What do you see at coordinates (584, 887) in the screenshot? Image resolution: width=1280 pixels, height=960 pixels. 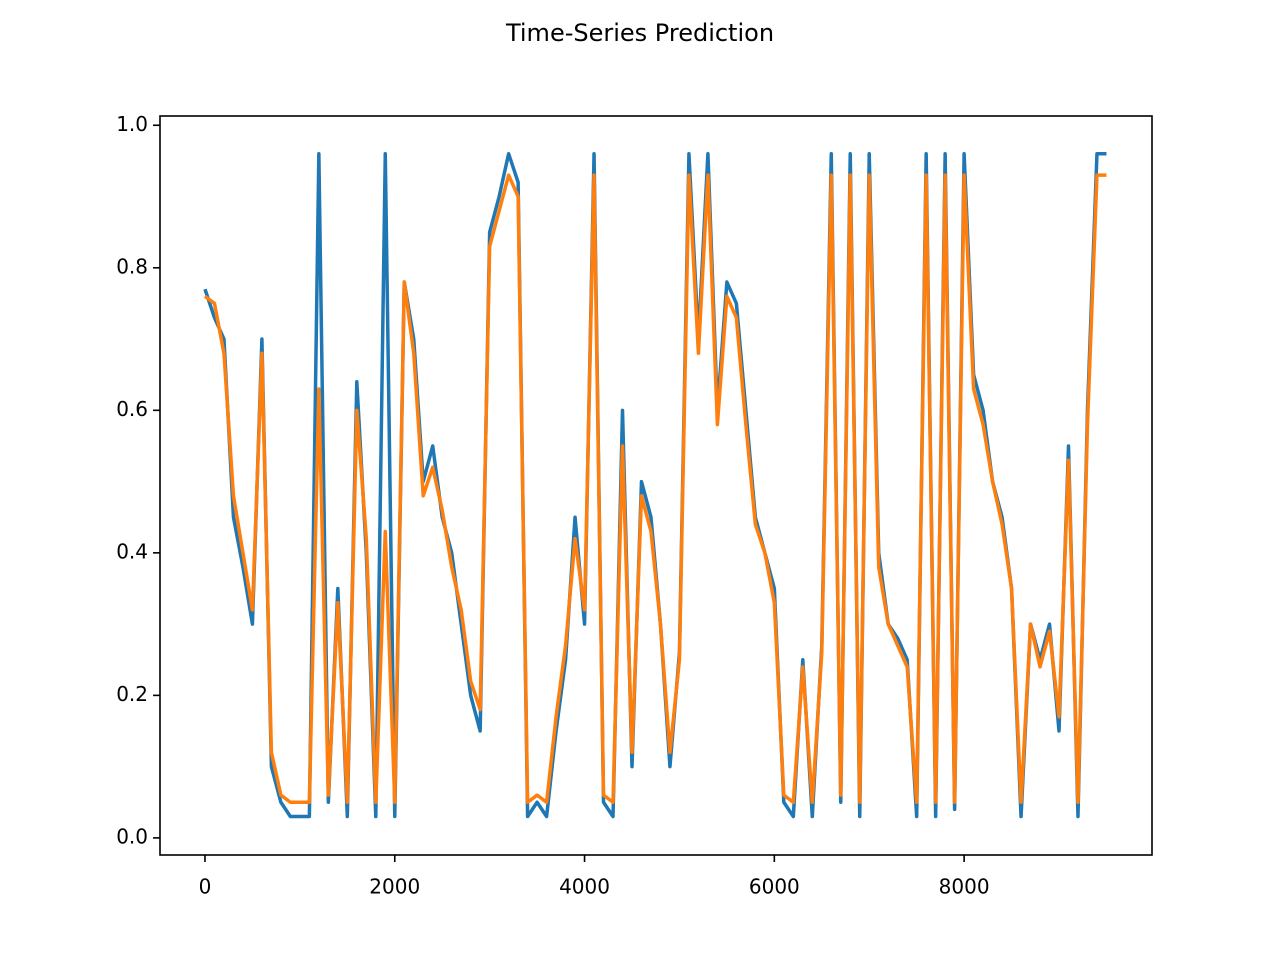 I see `x-tick-label: 4000` at bounding box center [584, 887].